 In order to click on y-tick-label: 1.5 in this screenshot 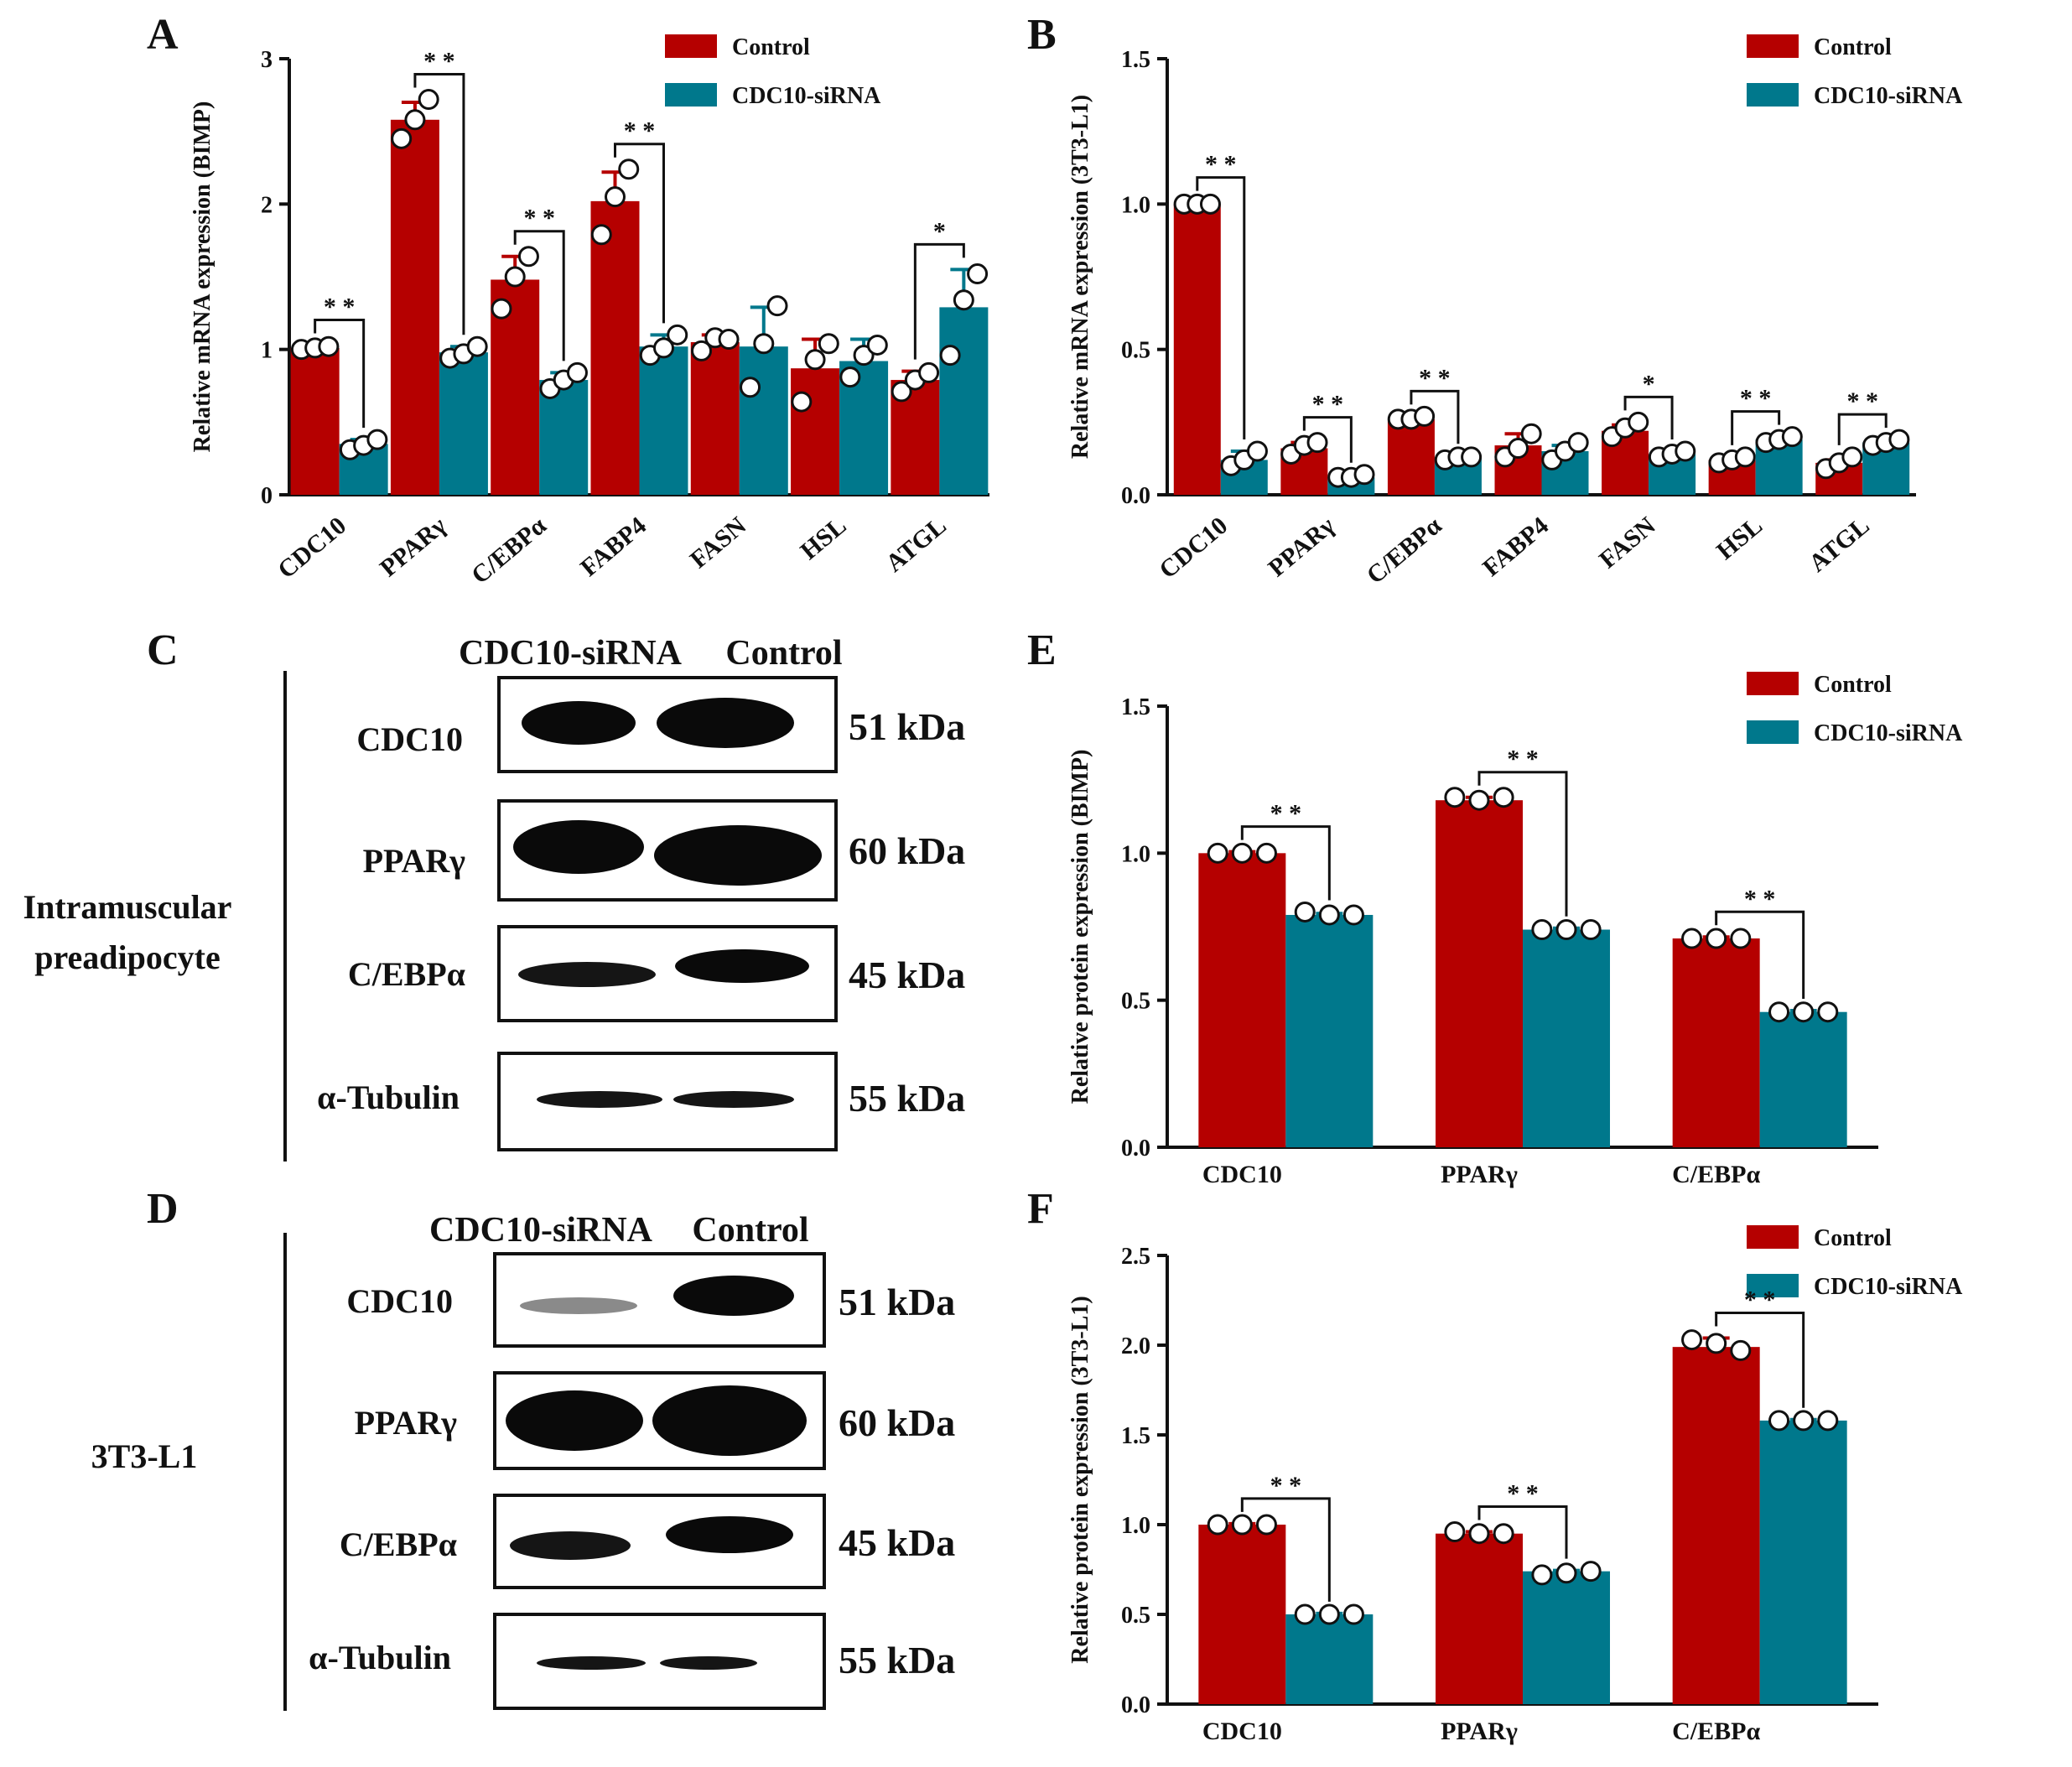, I will do `click(1135, 1436)`.